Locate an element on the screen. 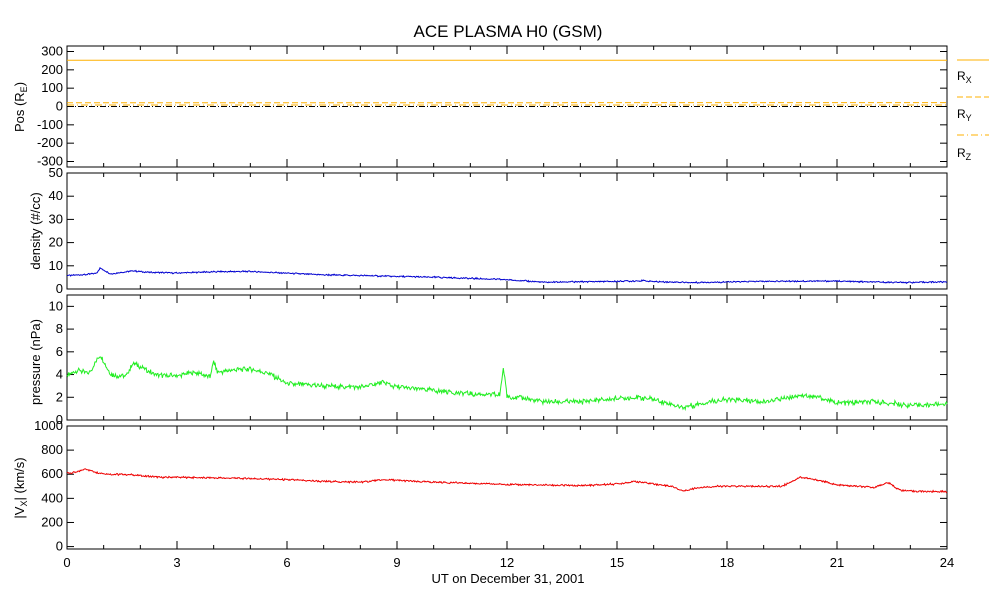 This screenshot has width=993, height=600. y-tick-label: 800 is located at coordinates (52, 449).